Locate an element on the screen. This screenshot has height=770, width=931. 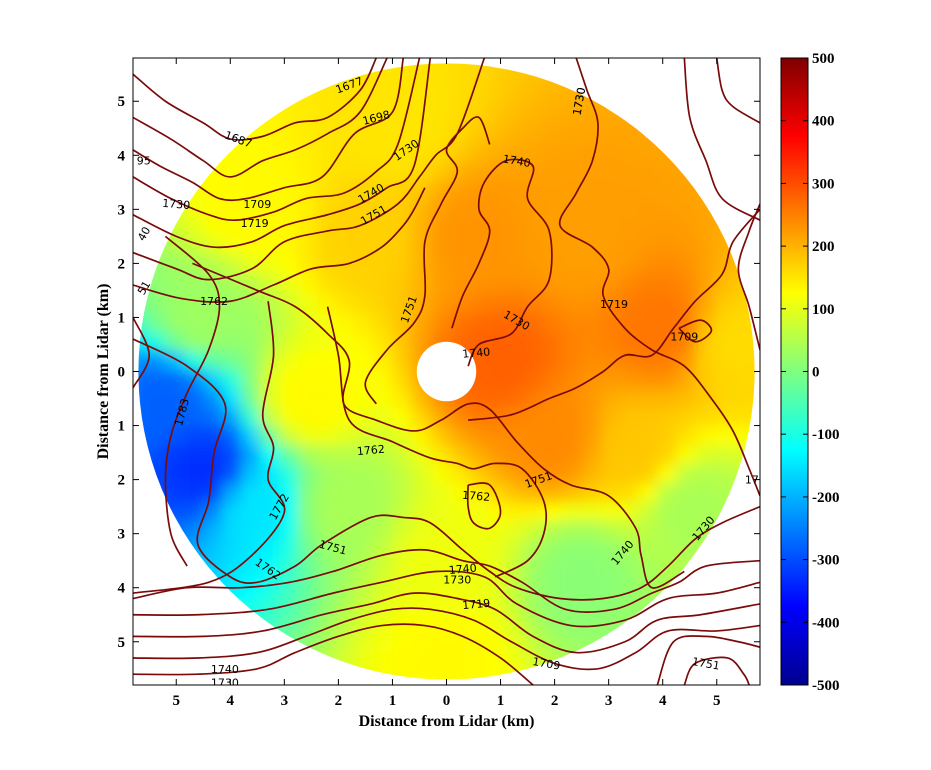
contour-label: 1709 is located at coordinates (684, 336).